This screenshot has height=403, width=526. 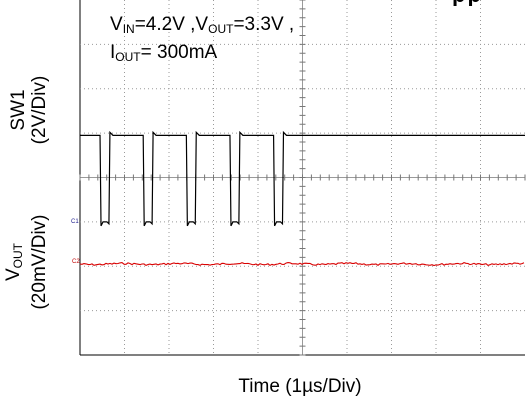 I want to click on x-axis-label: Time (1µs/Div), so click(x=300, y=386).